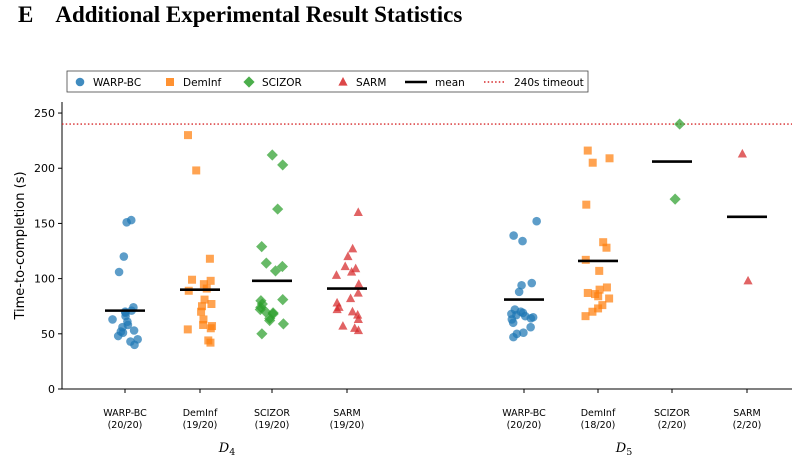  Describe the element at coordinates (26, 14) in the screenshot. I see `section-number: E` at that location.